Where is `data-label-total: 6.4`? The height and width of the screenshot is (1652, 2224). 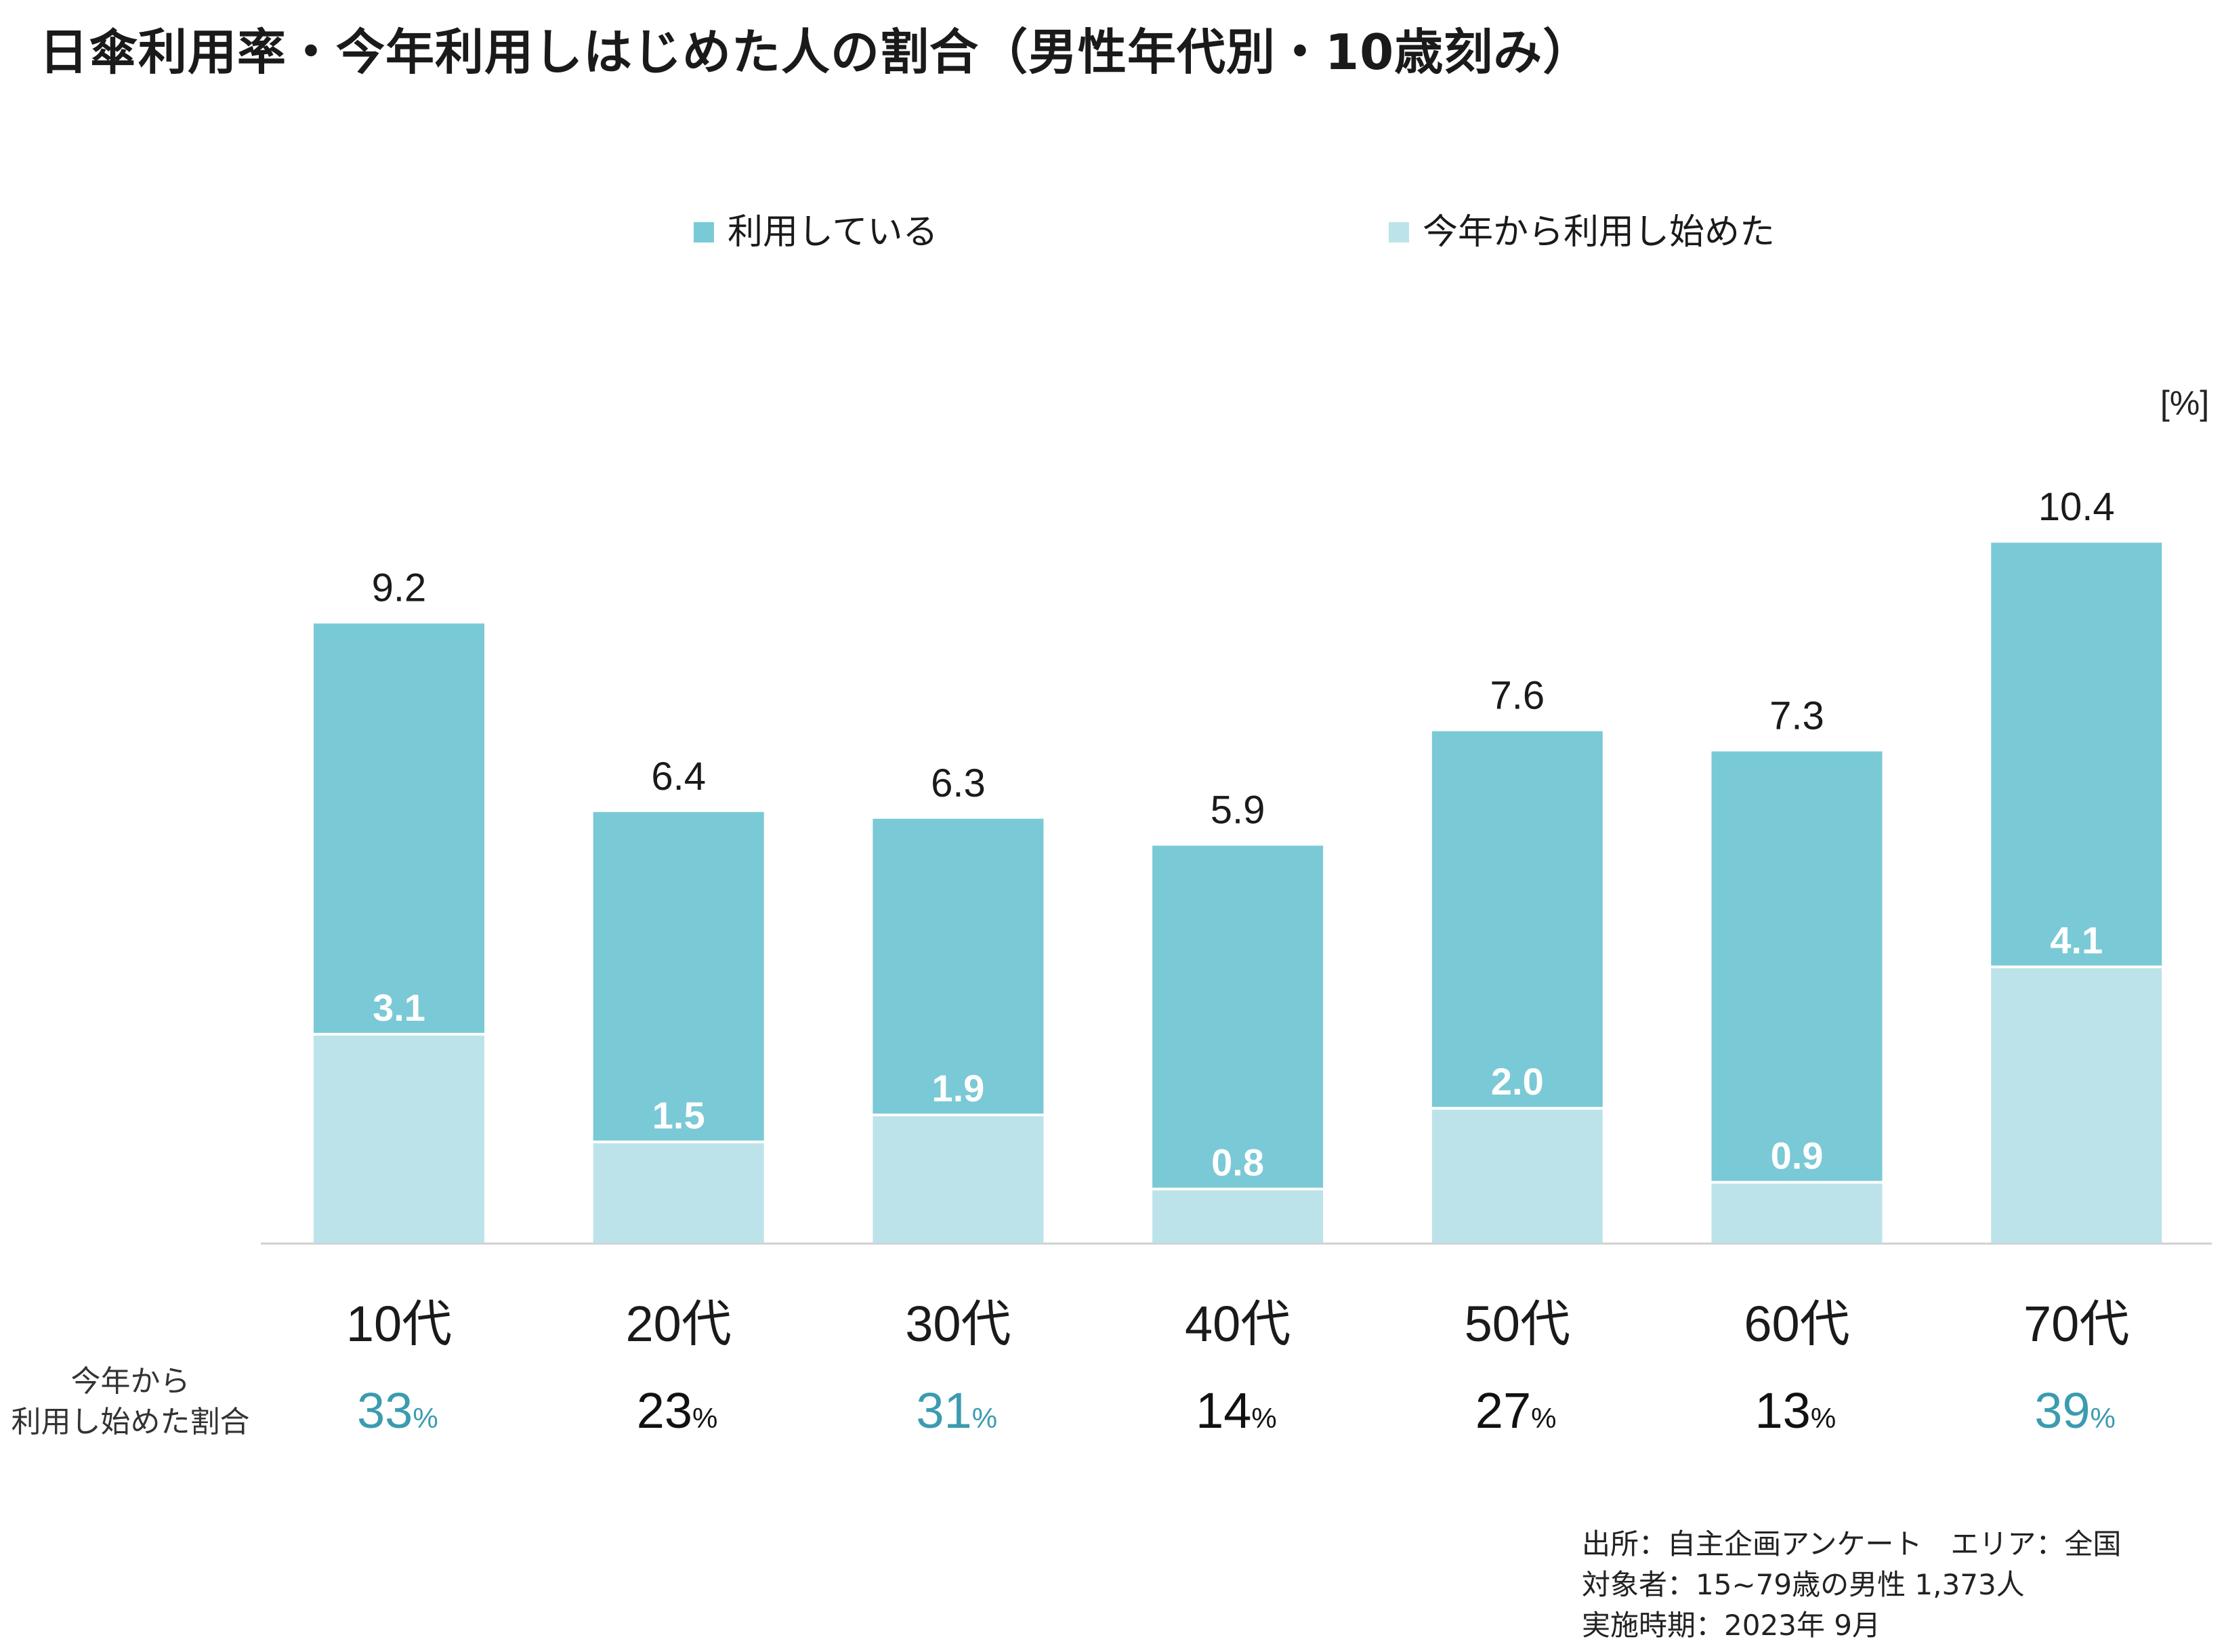
data-label-total: 6.4 is located at coordinates (679, 777).